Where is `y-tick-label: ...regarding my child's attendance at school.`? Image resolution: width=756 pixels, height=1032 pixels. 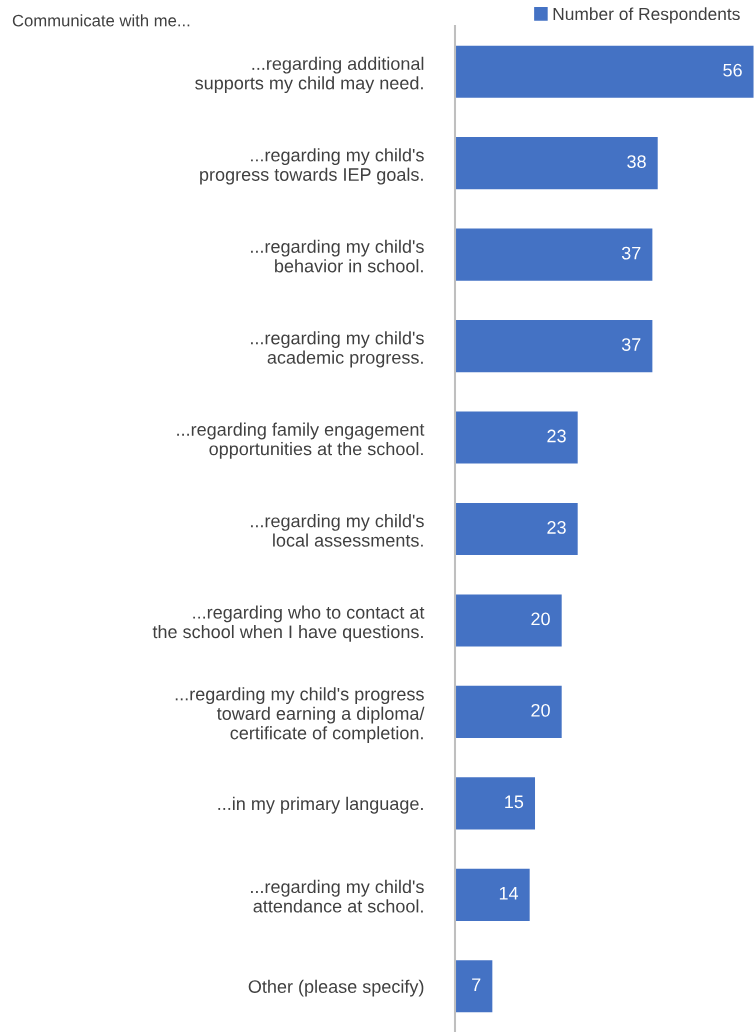 y-tick-label: ...regarding my child's attendance at school. is located at coordinates (337, 896).